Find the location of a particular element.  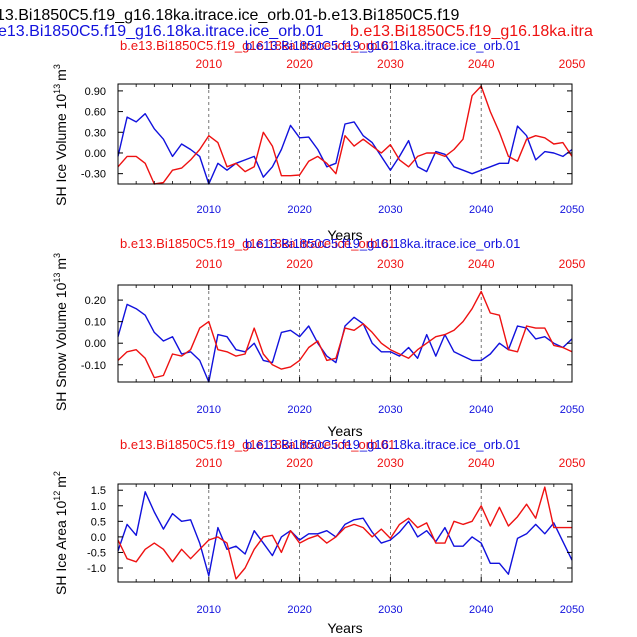

ylabel-main: SH Ice Volume 10 is located at coordinates (61, 150).